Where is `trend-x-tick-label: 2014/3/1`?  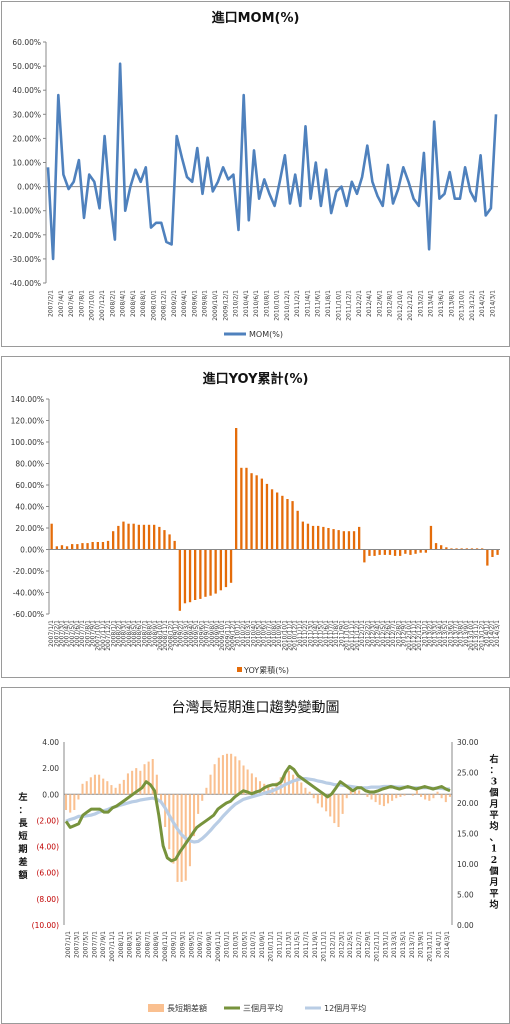 trend-x-tick-label: 2014/3/1 is located at coordinates (447, 944).